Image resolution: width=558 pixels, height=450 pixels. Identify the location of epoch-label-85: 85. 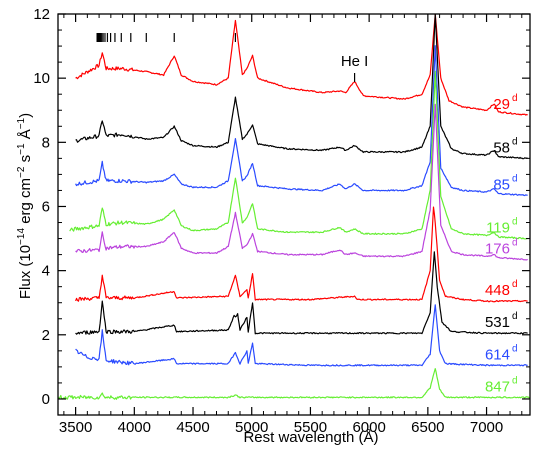
(501, 184).